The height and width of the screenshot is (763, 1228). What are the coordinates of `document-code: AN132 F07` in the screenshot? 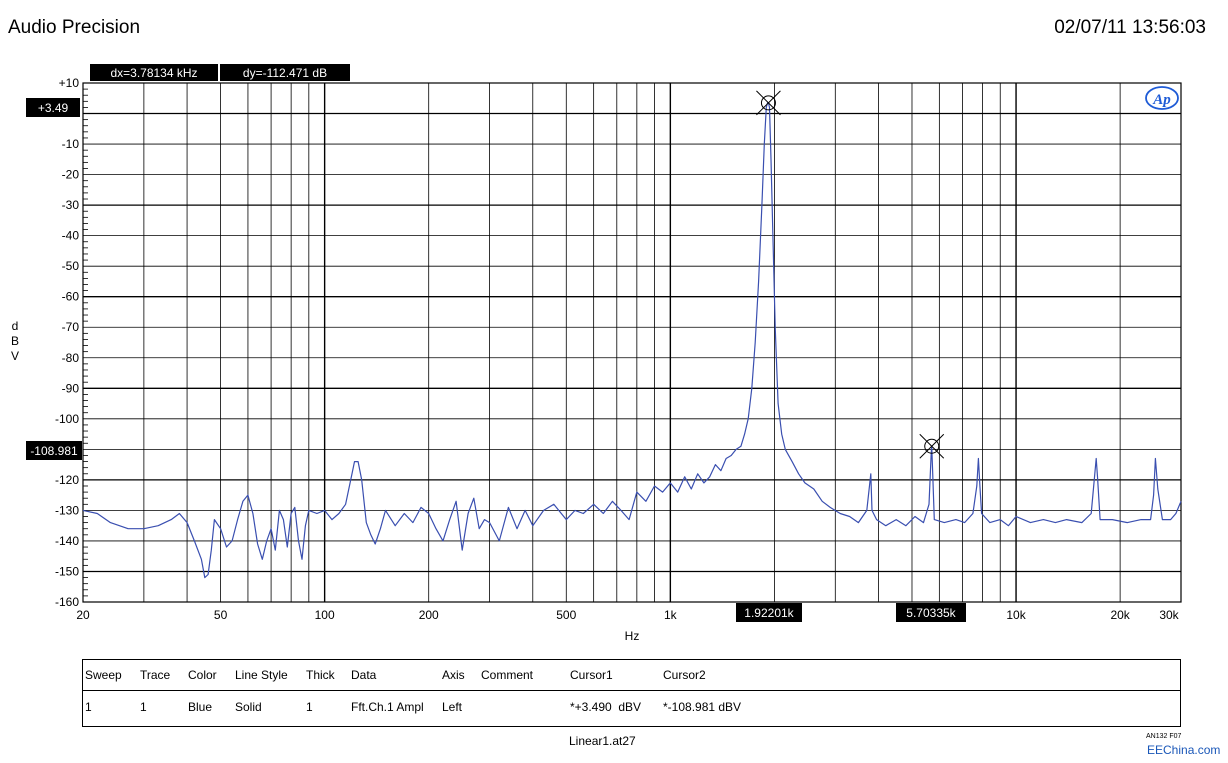 It's located at (1164, 736).